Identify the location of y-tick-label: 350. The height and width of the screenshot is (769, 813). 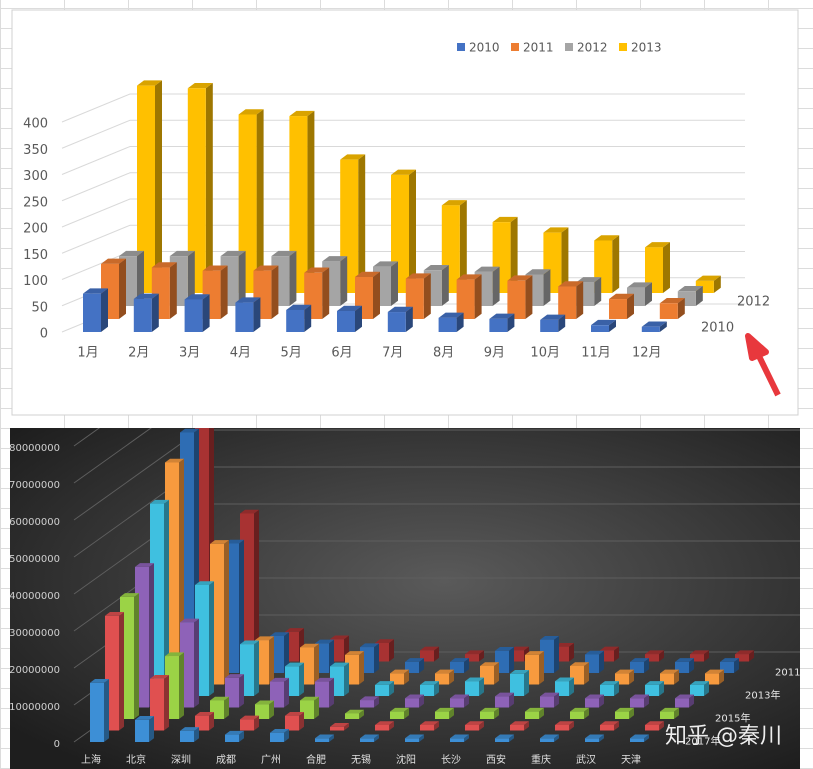
(35, 150).